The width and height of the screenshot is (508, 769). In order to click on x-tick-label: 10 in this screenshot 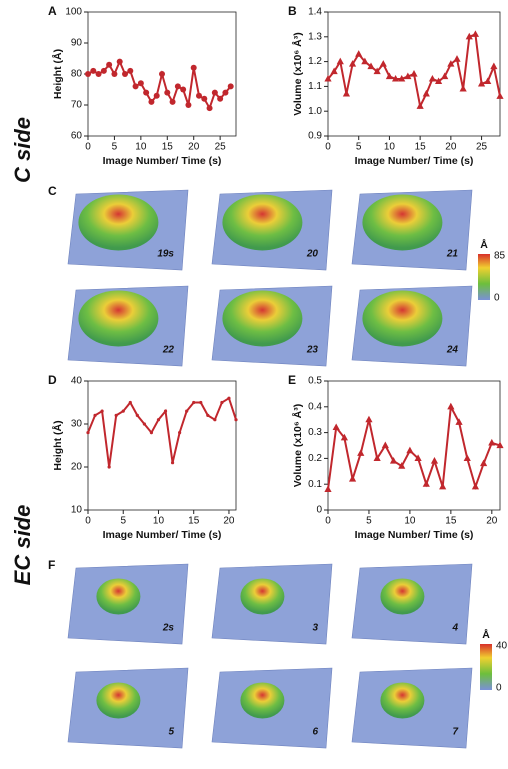, I will do `click(141, 147)`.